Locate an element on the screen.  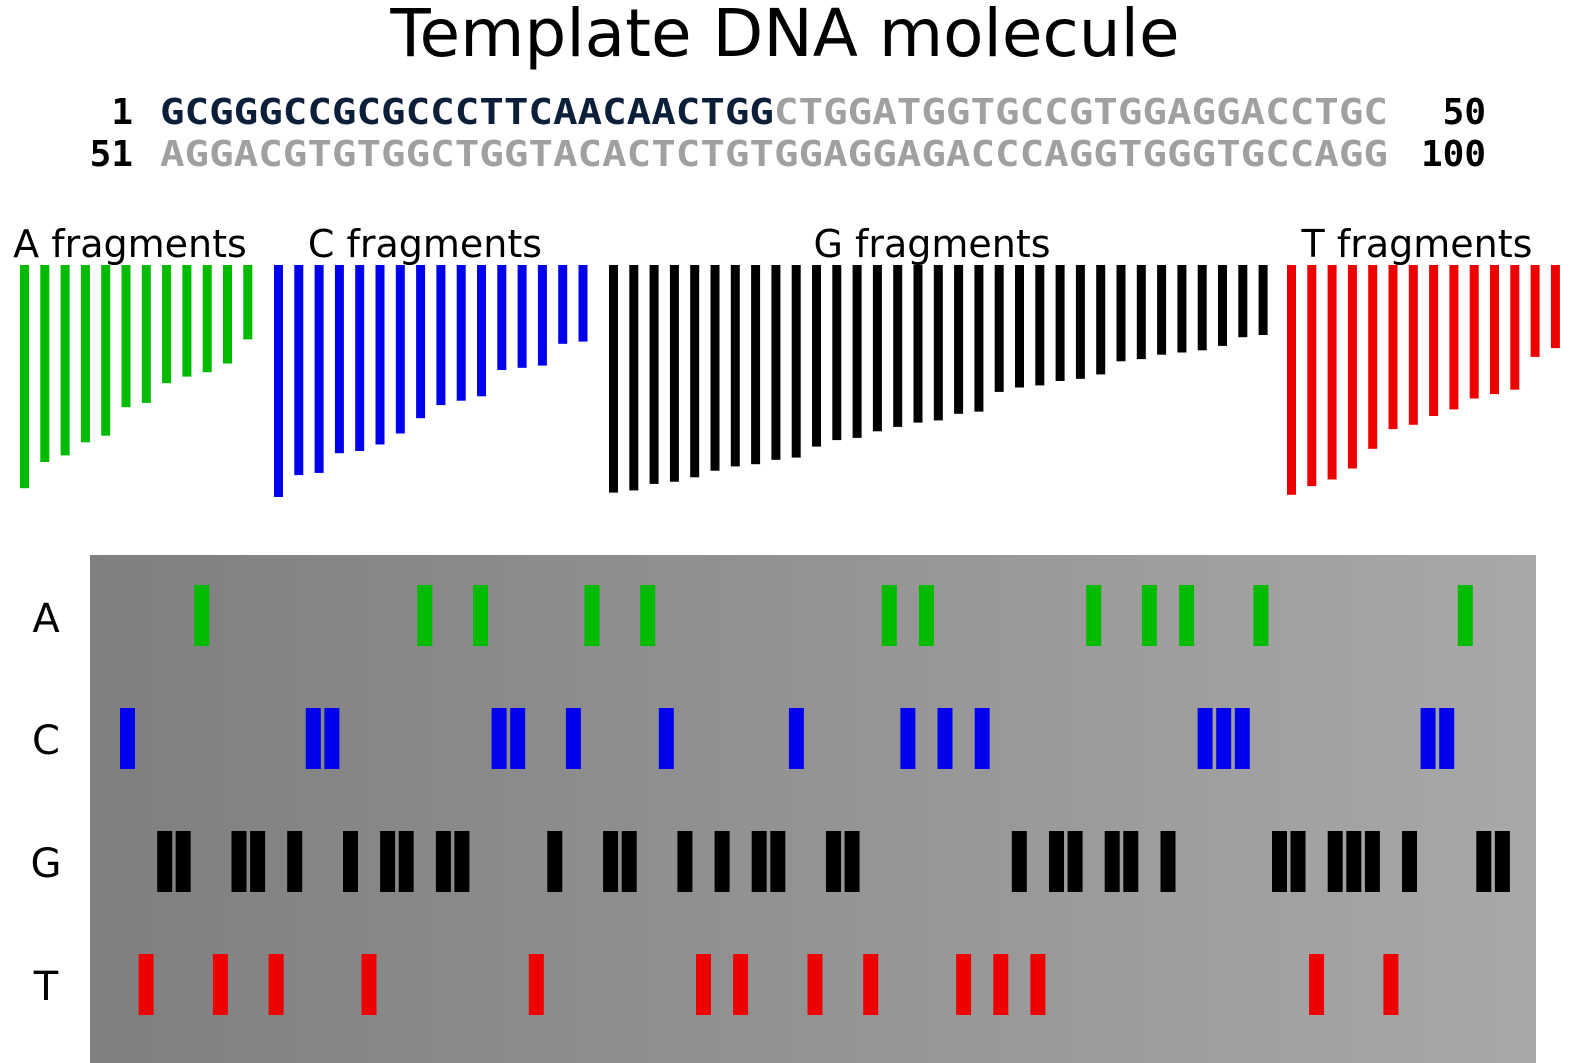
lane-label-a: A is located at coordinates (46, 619).